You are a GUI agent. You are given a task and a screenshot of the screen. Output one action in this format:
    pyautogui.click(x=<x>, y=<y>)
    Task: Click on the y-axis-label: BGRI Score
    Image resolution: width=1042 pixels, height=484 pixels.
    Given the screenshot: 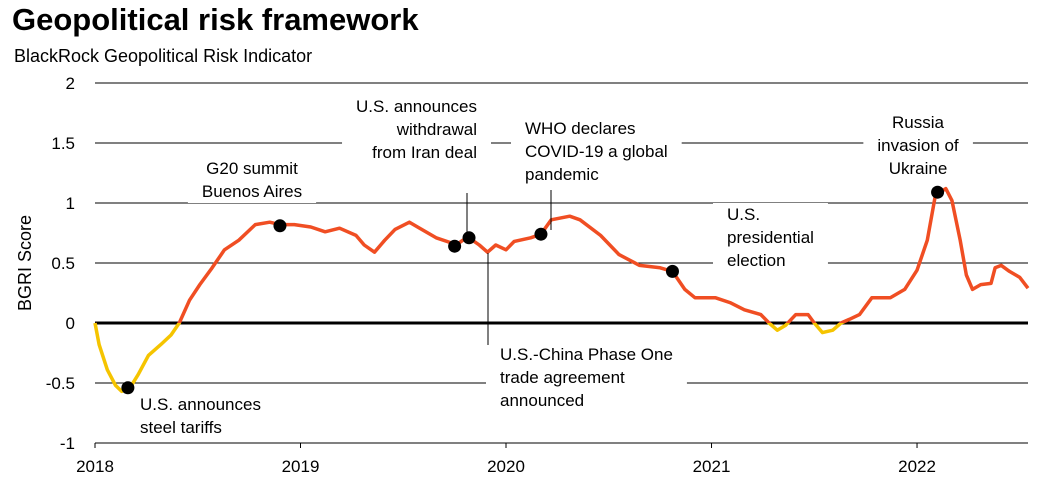 What is the action you would take?
    pyautogui.click(x=25, y=263)
    